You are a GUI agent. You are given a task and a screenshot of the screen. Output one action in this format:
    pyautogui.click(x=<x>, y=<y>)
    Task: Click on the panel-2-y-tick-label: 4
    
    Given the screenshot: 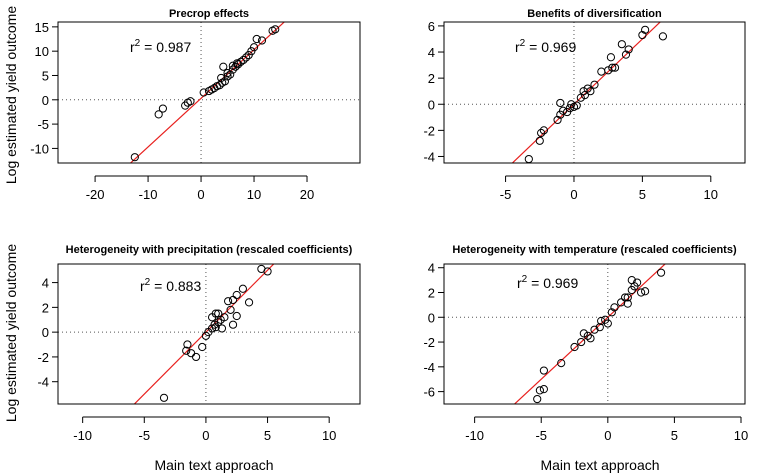 What is the action you would take?
    pyautogui.click(x=431, y=52)
    